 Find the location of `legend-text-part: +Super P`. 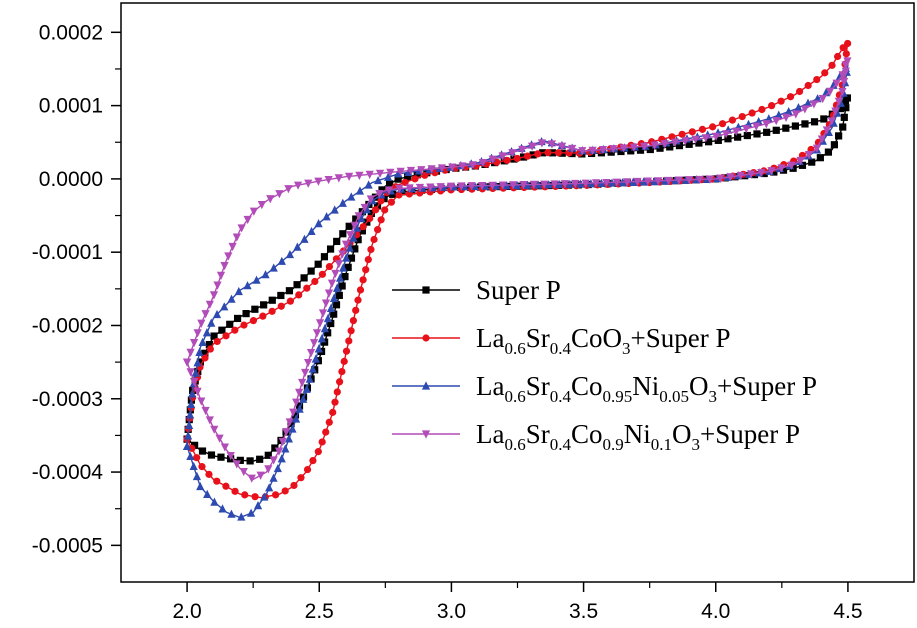

legend-text-part: +Super P is located at coordinates (750, 434).